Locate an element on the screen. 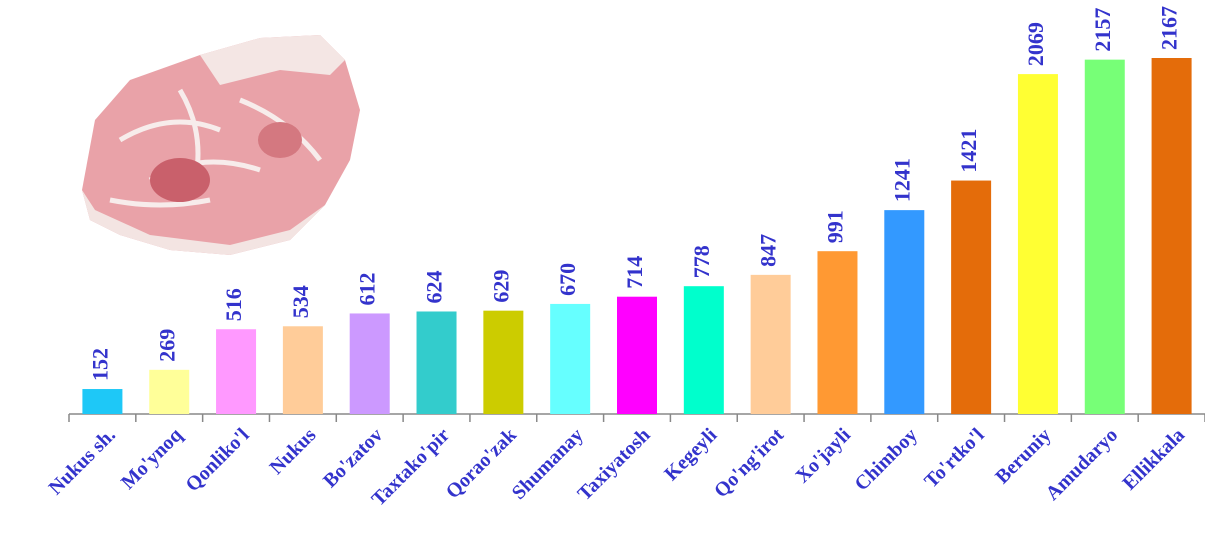 This screenshot has height=560, width=1205. value-label: 2157 is located at coordinates (1102, 30).